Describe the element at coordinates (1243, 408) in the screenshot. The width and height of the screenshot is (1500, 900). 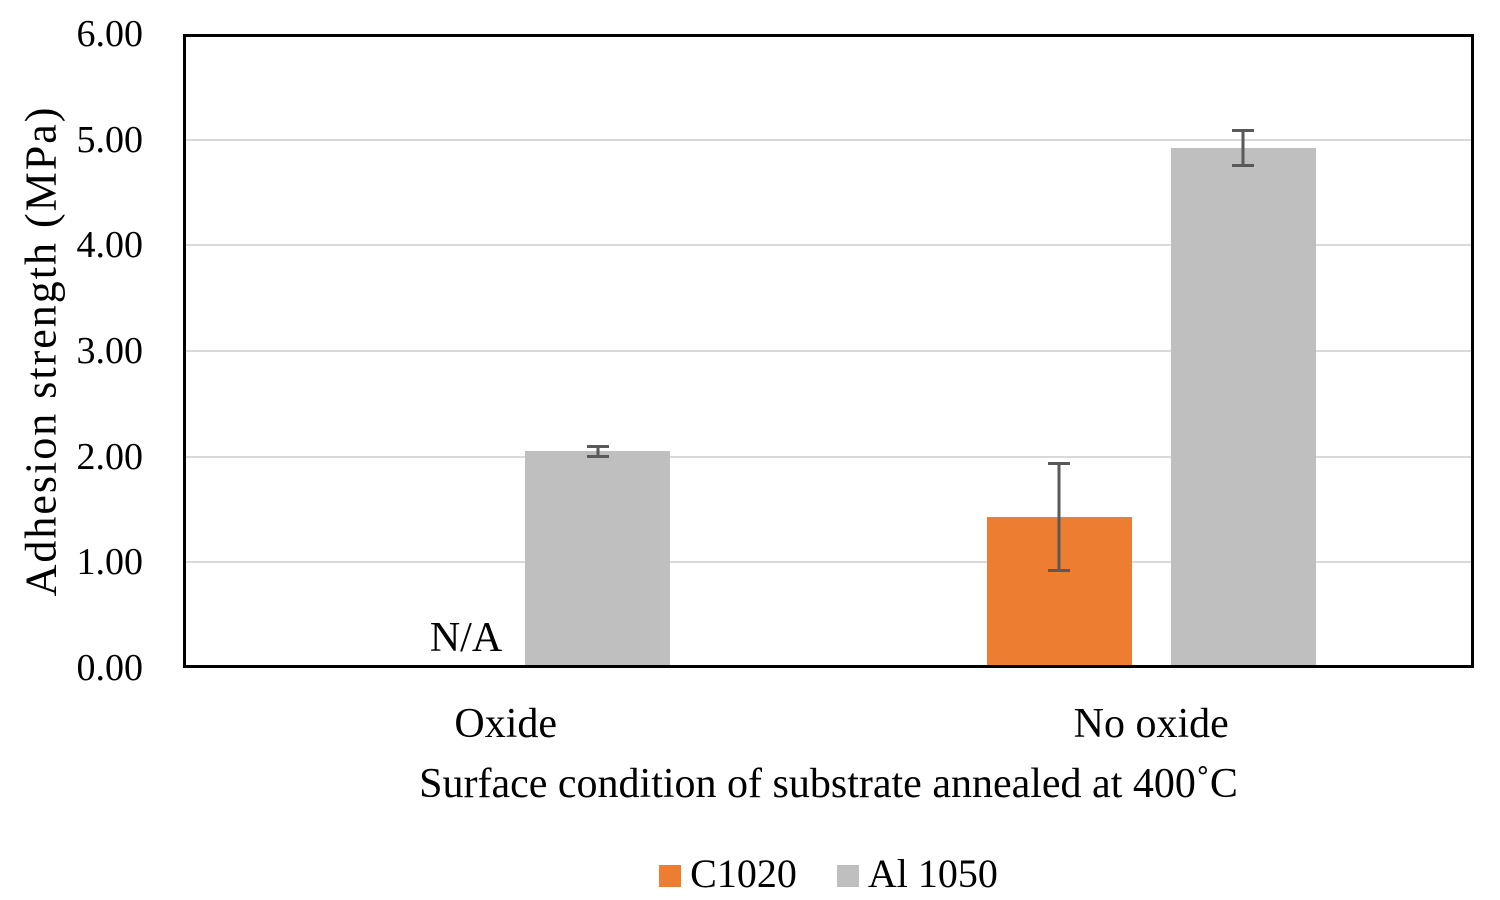
I see `bar-al-1050-no-oxide` at that location.